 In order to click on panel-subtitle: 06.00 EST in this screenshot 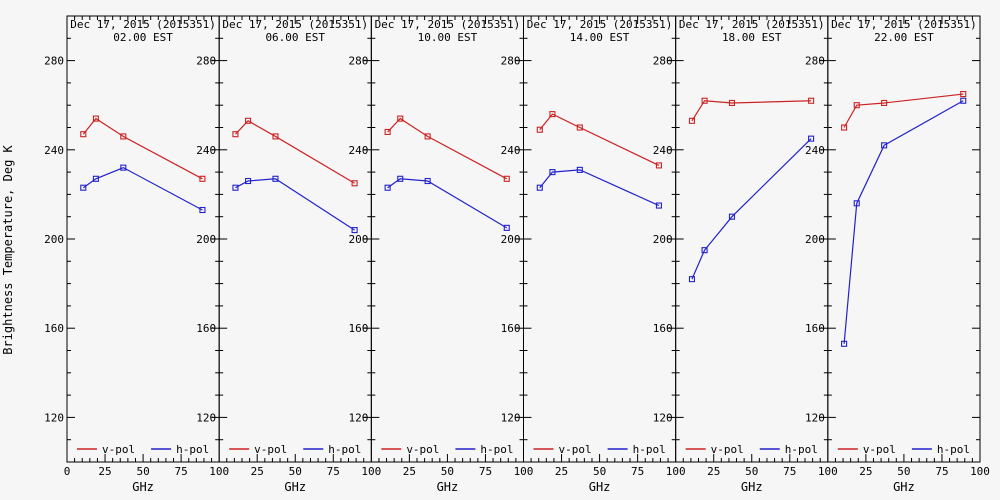, I will do `click(295, 37)`.